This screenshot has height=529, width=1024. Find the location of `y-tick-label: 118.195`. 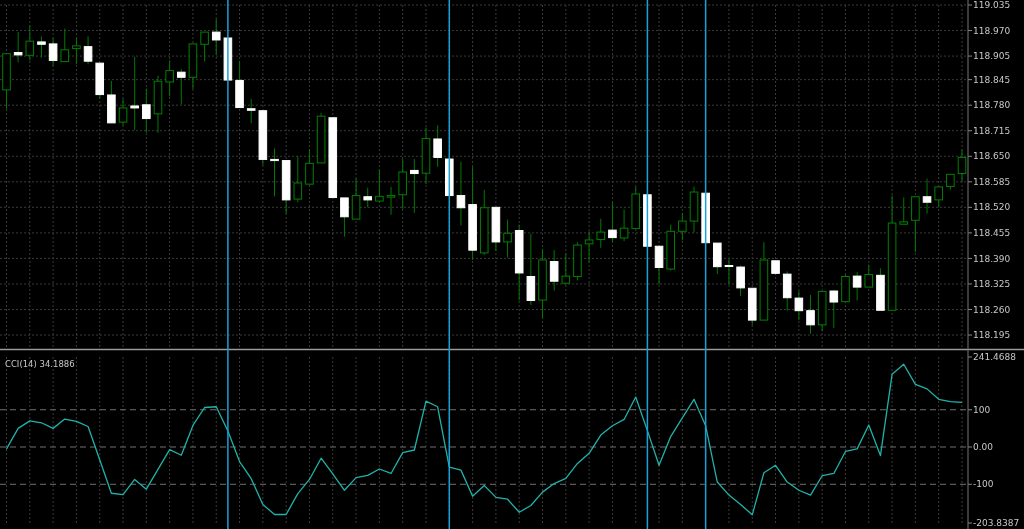

y-tick-label: 118.195 is located at coordinates (992, 335).